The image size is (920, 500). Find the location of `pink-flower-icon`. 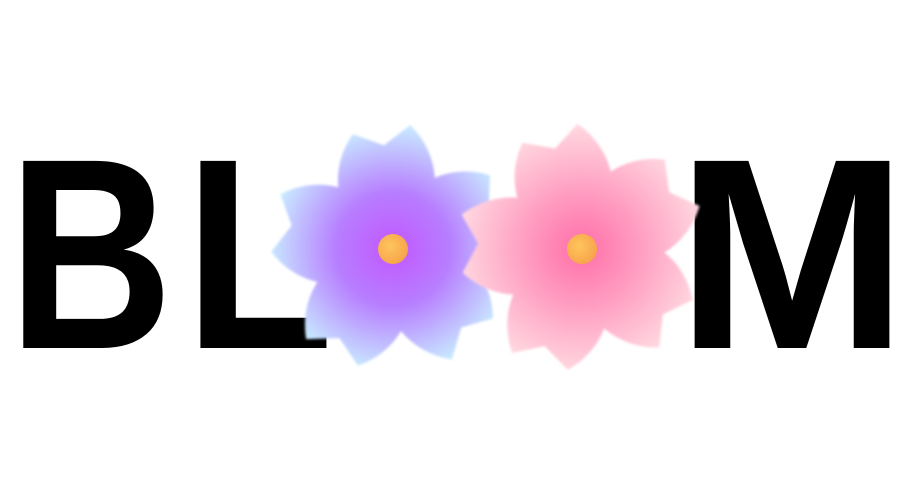

pink-flower-icon is located at coordinates (580, 246).